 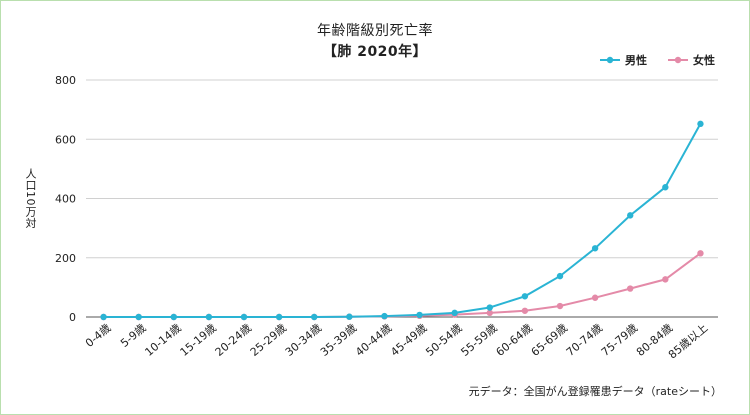 What do you see at coordinates (584, 340) in the screenshot?
I see `x-tick-label: 70-74歳` at bounding box center [584, 340].